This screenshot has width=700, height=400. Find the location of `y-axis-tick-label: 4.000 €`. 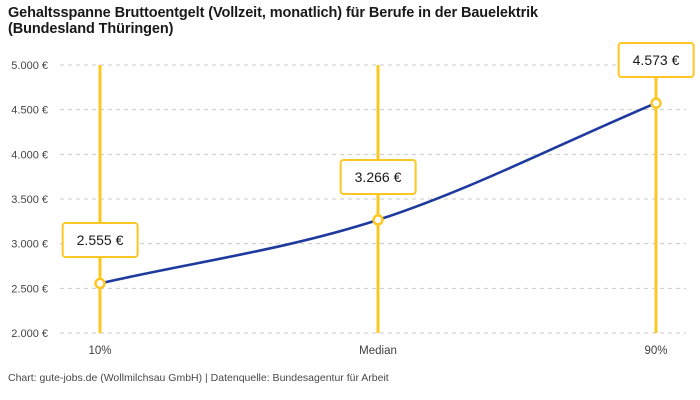

y-axis-tick-label: 4.000 € is located at coordinates (29, 155).